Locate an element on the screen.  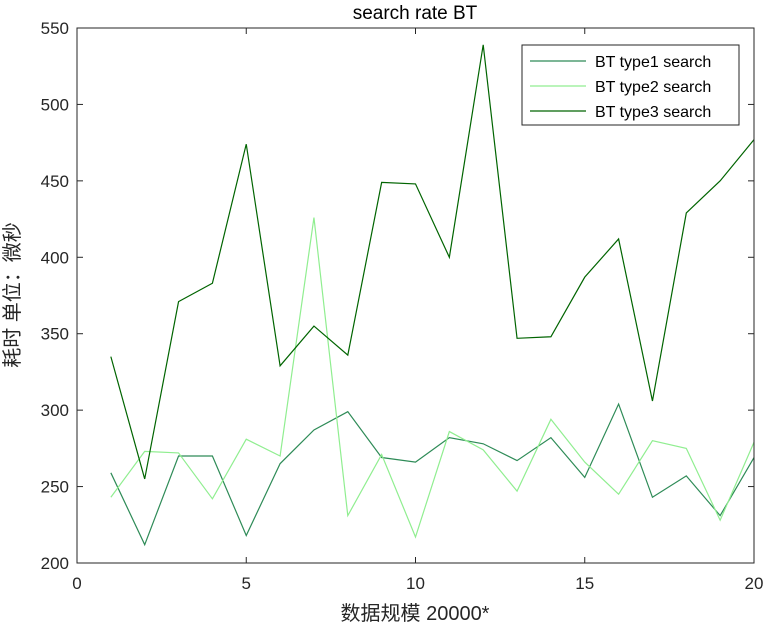
y-tick-label: 300 is located at coordinates (55, 410).